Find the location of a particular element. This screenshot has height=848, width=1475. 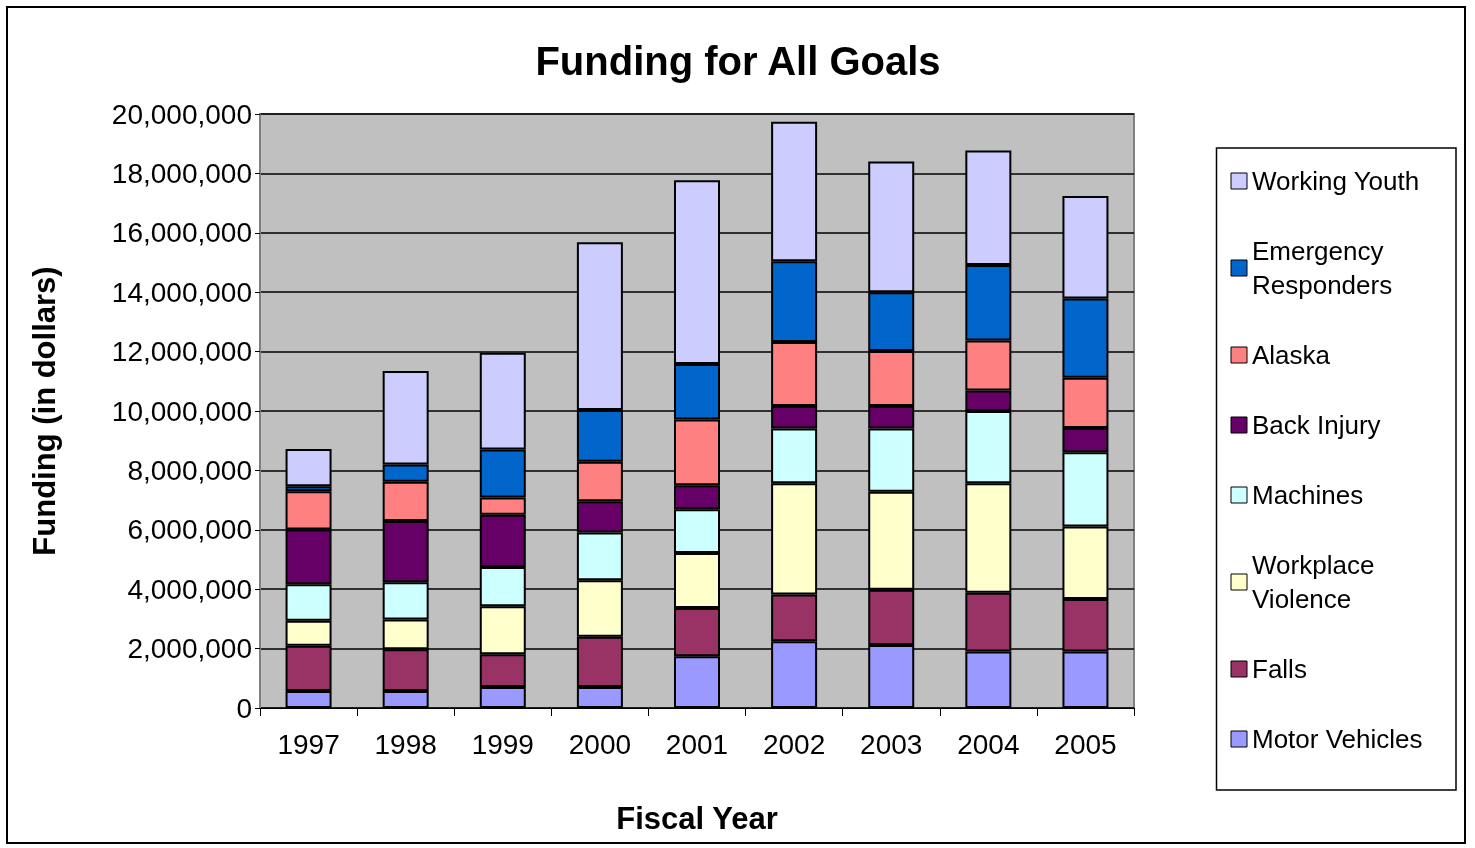

y-tick-label: 14,000,000 is located at coordinates (181, 292).